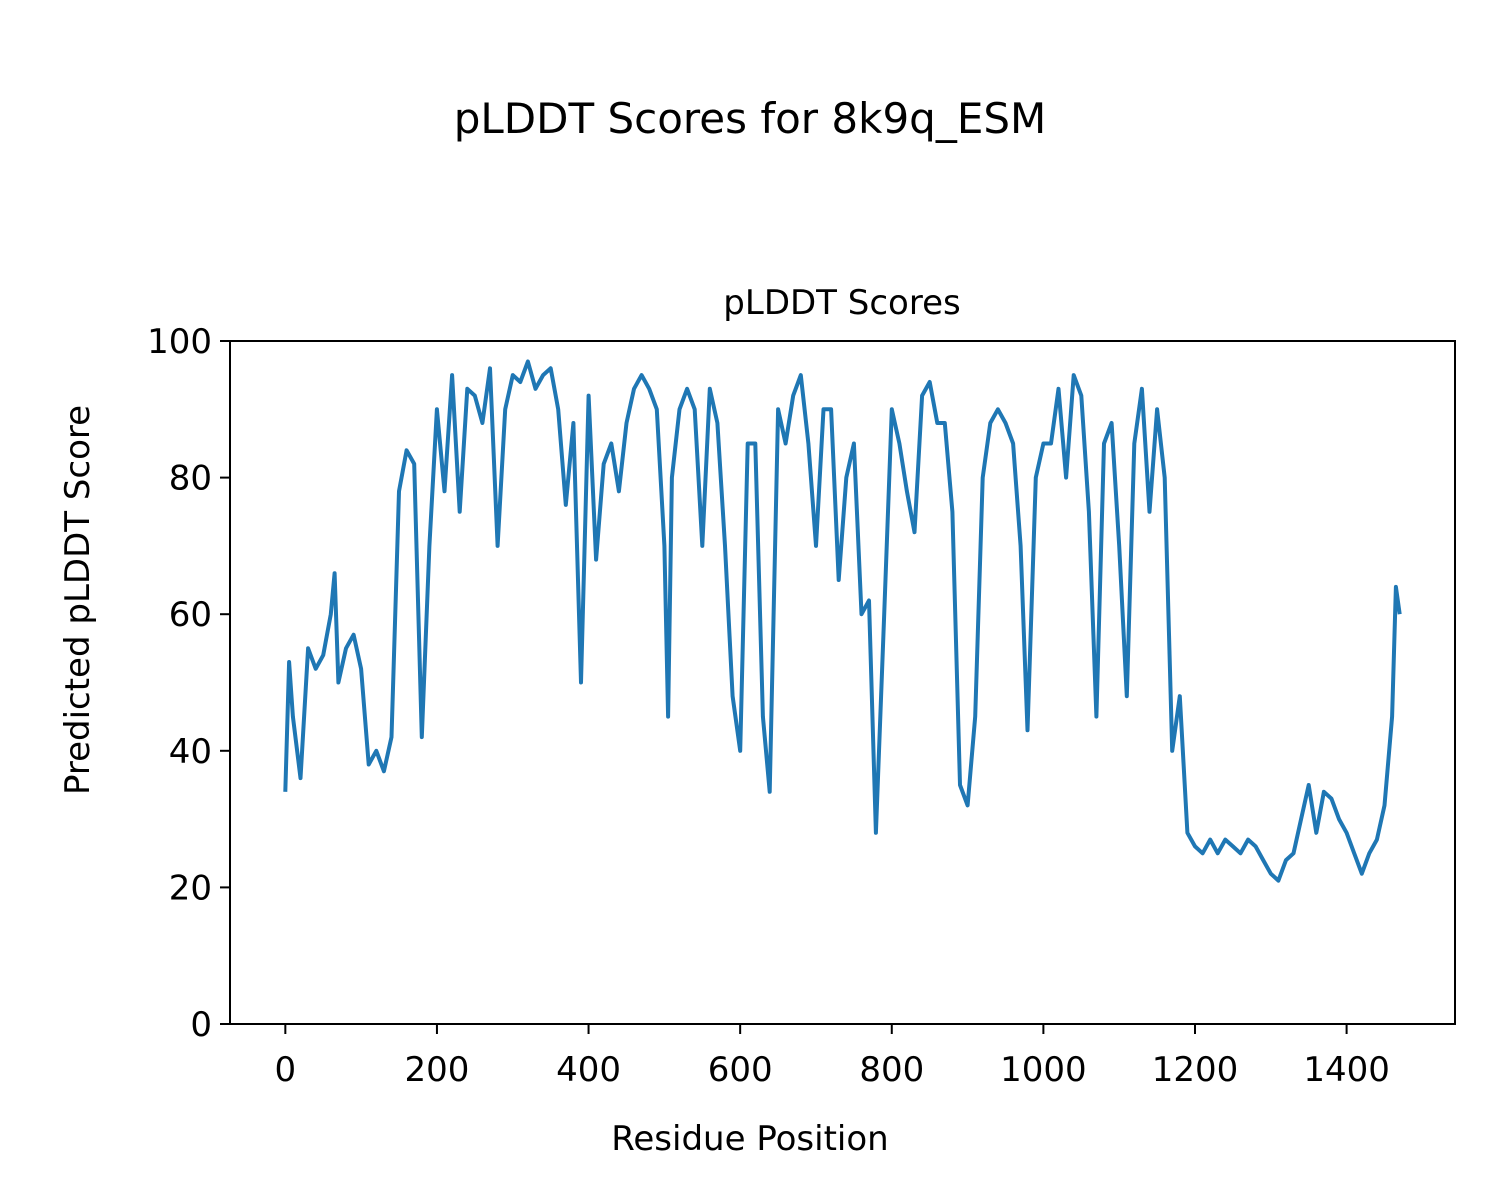 The width and height of the screenshot is (1500, 1200). I want to click on figure-title: pLDDT Scores for 8k9q_ESM, so click(750, 118).